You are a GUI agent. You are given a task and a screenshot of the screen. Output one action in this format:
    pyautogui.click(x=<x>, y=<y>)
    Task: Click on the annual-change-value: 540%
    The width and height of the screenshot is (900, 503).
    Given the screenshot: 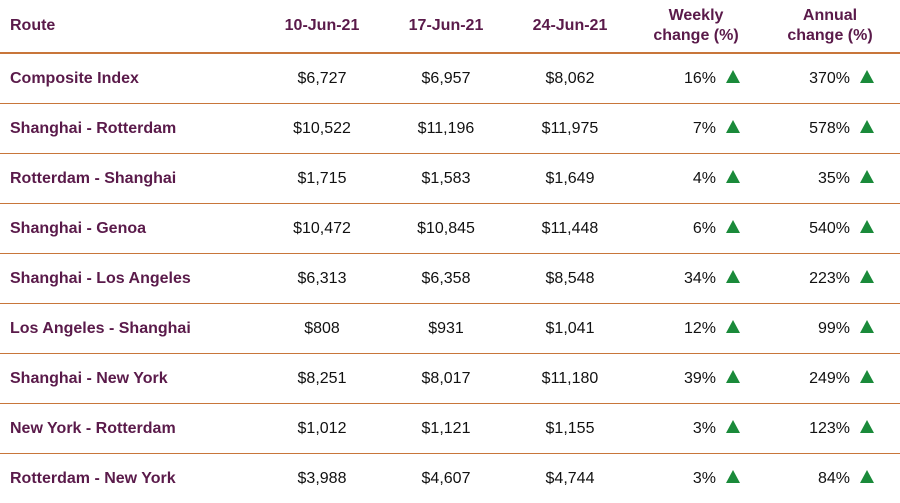 What is the action you would take?
    pyautogui.click(x=829, y=228)
    